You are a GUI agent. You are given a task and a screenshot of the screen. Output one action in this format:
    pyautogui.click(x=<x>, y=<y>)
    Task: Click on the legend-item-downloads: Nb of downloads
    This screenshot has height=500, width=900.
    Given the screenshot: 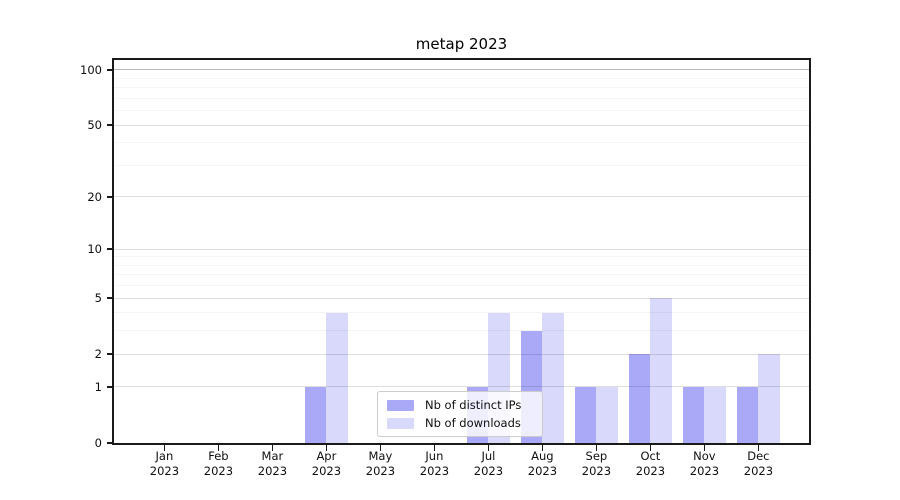 What is the action you would take?
    pyautogui.click(x=460, y=423)
    